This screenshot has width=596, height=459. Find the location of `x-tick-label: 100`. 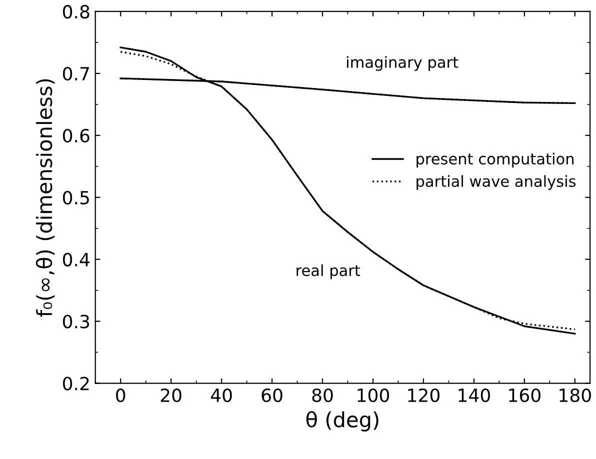

x-tick-label: 100 is located at coordinates (374, 395).